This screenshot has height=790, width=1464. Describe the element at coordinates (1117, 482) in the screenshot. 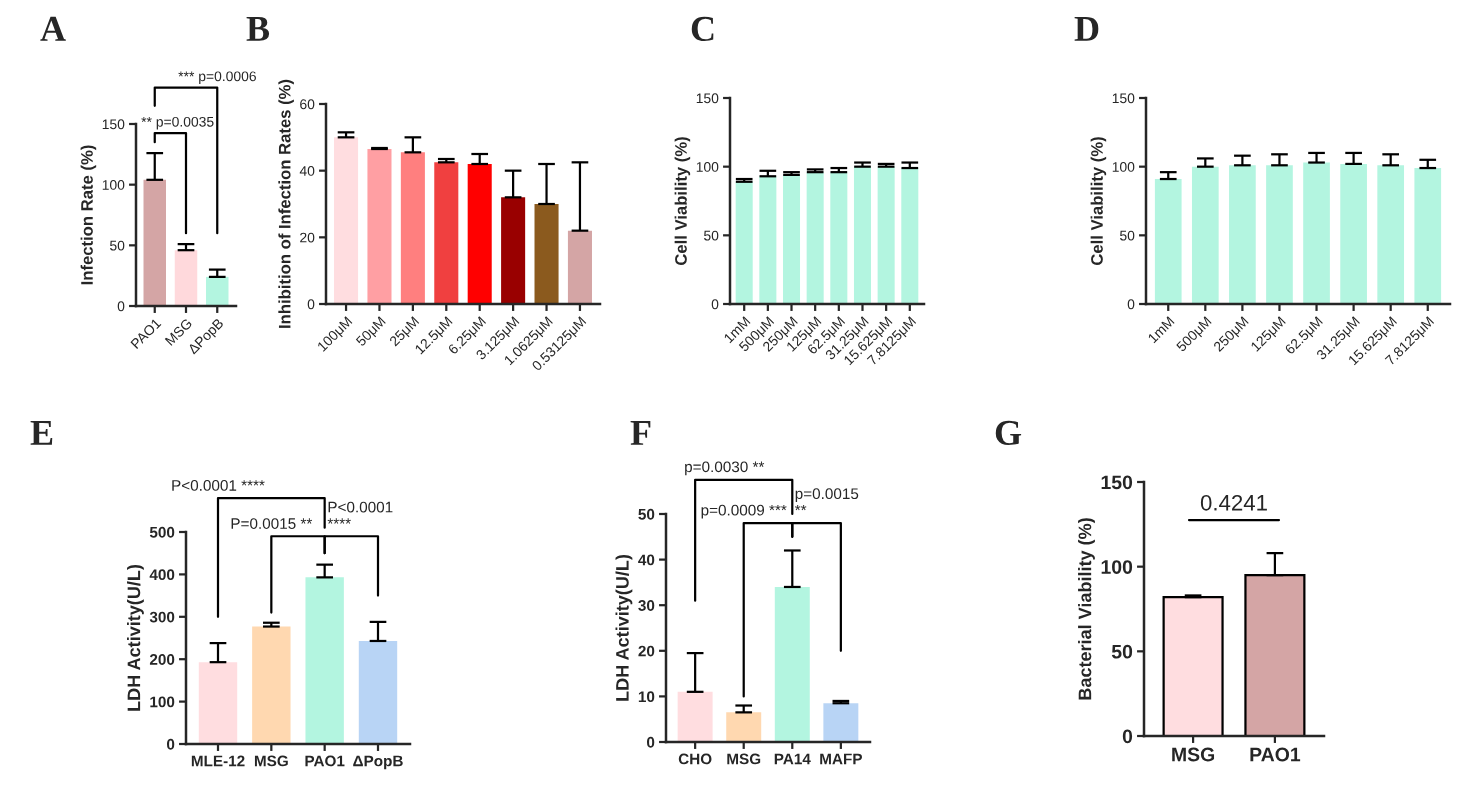

I see `y-tick-label: 150` at that location.